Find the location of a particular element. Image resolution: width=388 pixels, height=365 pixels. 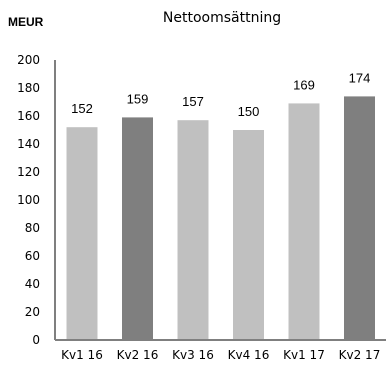

y-tick-label: 140 is located at coordinates (28, 144).